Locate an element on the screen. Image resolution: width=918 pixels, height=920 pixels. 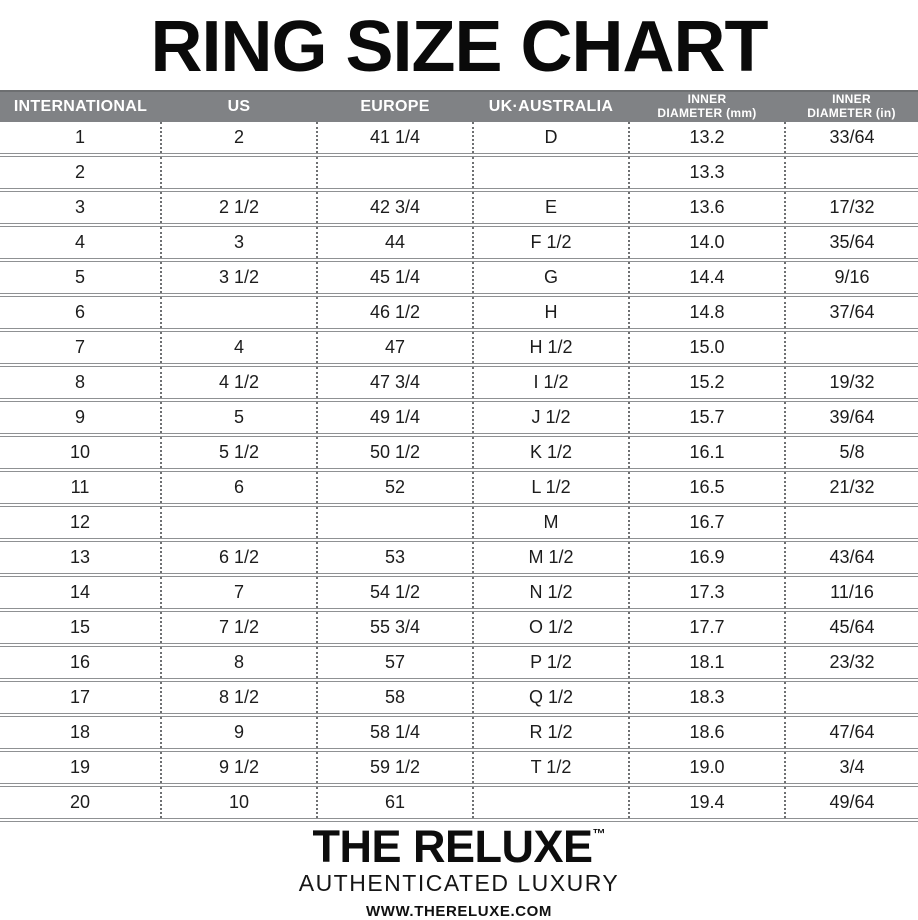
cell-international: 5 is located at coordinates (80, 278).